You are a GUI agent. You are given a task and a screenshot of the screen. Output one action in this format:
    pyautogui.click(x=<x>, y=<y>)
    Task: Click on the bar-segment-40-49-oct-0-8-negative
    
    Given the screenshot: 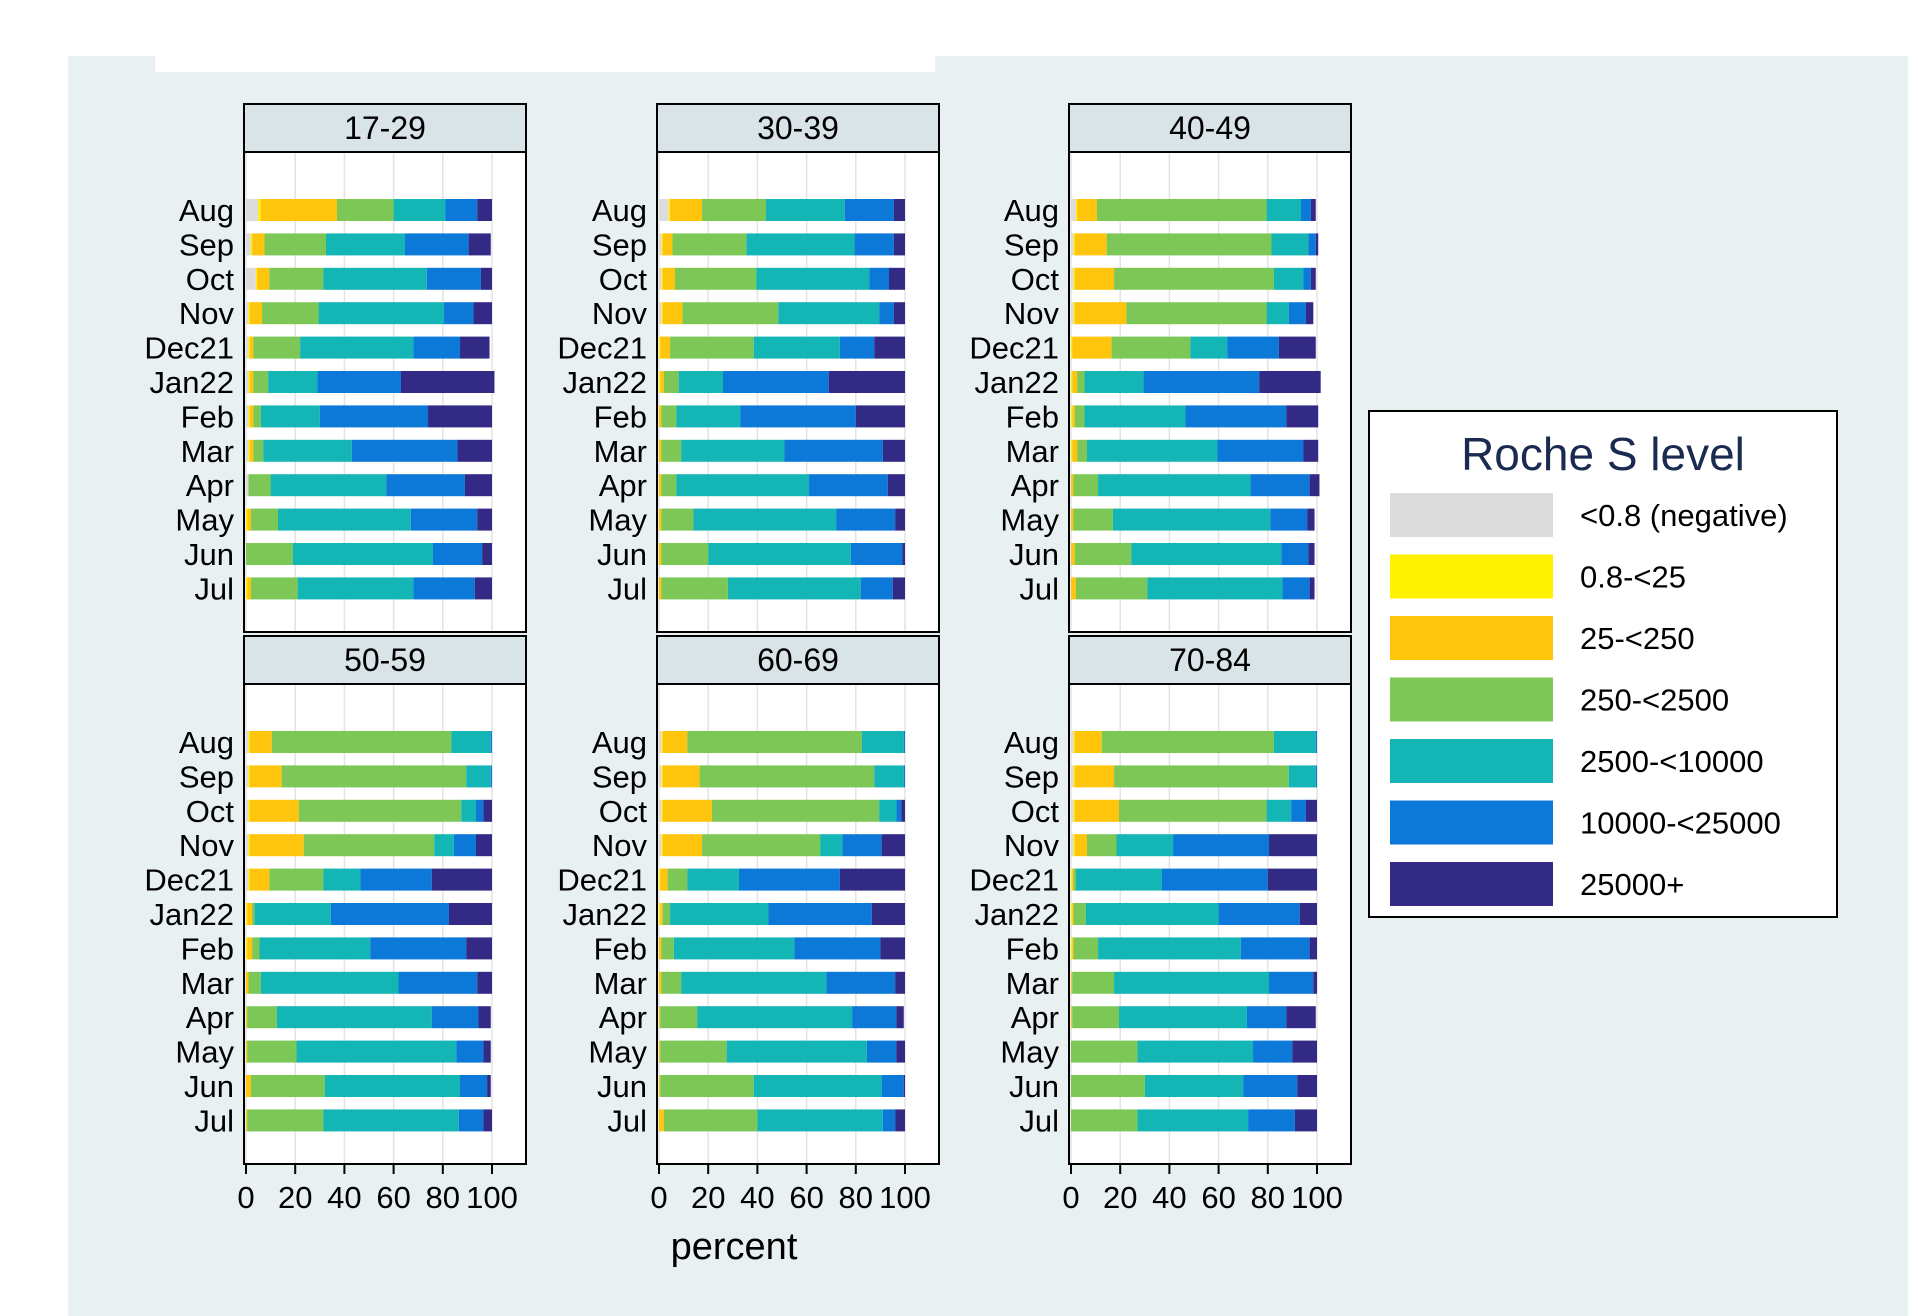 What is the action you would take?
    pyautogui.click(x=1072, y=278)
    